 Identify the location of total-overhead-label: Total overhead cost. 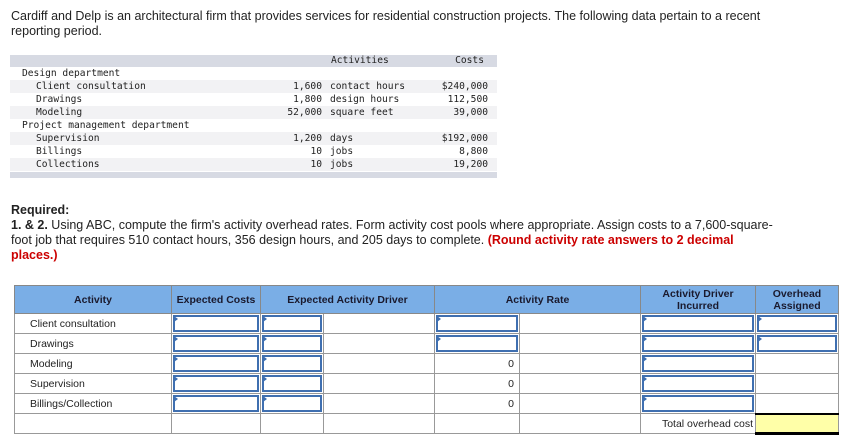
(698, 423).